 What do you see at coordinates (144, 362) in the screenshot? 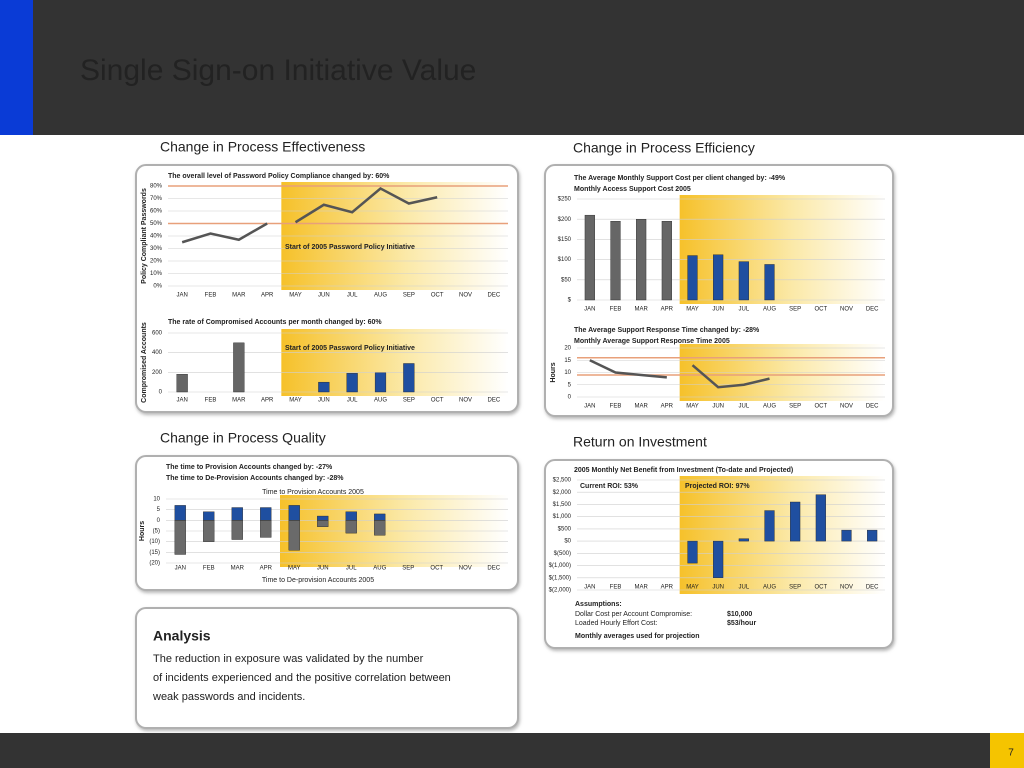
I see `y-axis-label: Compromised Accounts` at bounding box center [144, 362].